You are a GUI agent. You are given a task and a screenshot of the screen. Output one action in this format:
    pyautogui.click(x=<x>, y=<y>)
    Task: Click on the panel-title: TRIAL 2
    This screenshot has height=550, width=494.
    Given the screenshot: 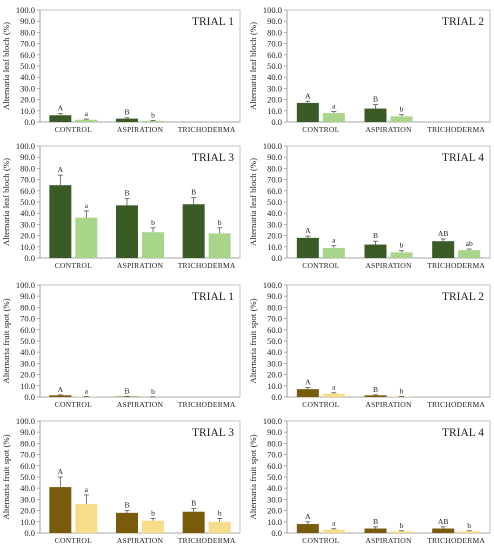 What is the action you would take?
    pyautogui.click(x=463, y=22)
    